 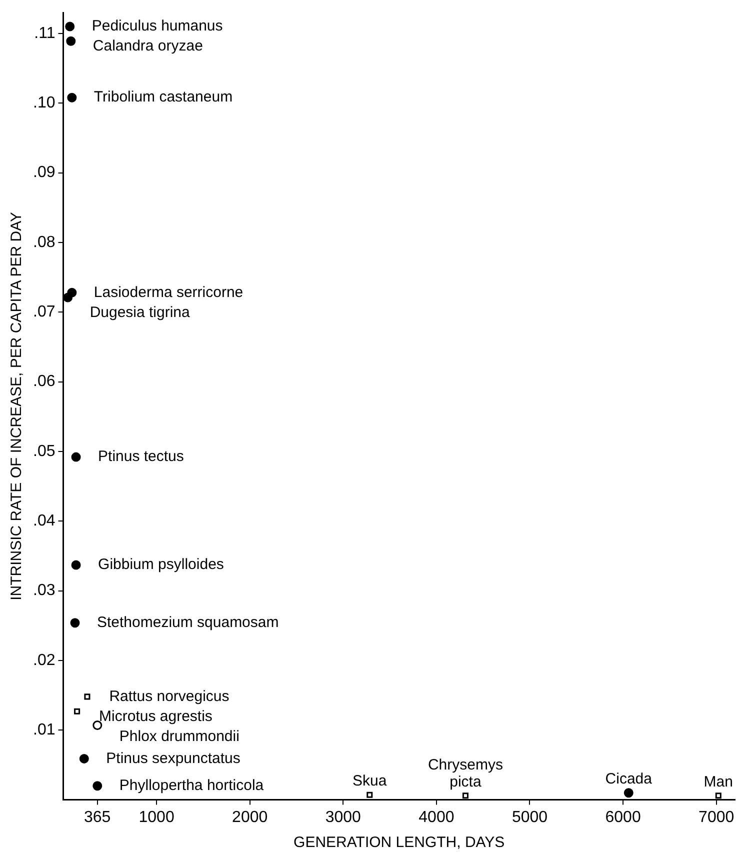 What do you see at coordinates (44, 242) in the screenshot?
I see `y-tick-label: .08` at bounding box center [44, 242].